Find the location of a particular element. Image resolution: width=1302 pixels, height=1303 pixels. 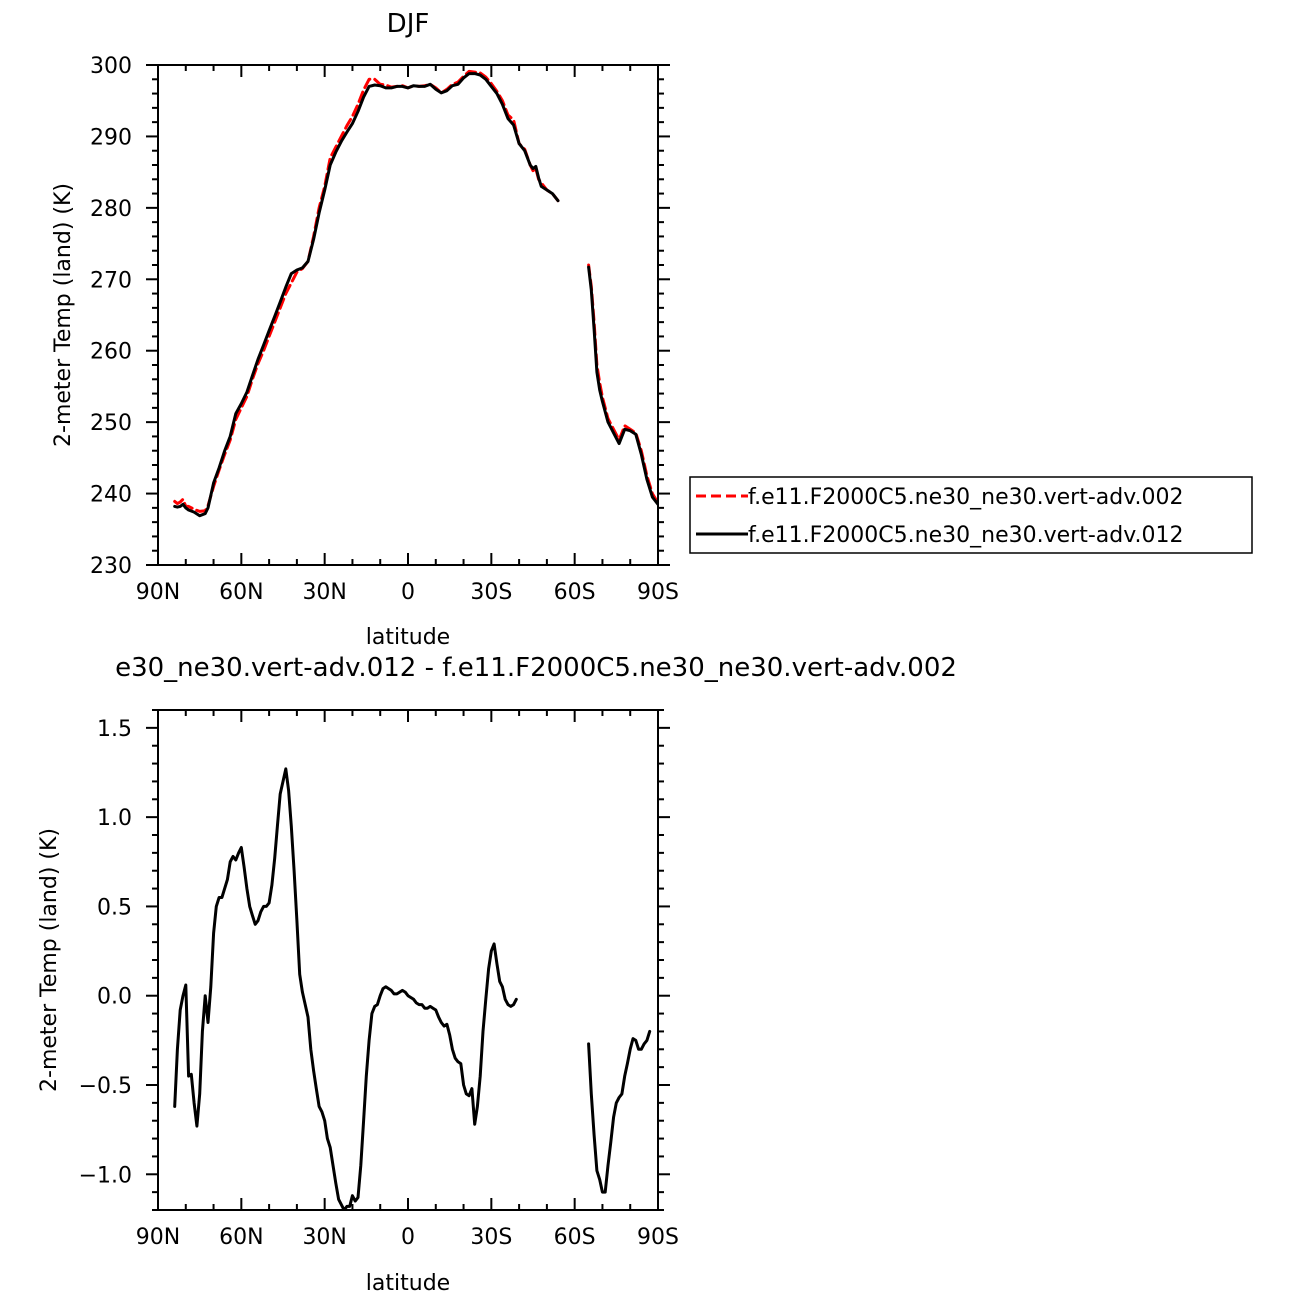

y-tick-label: 290 is located at coordinates (111, 137).